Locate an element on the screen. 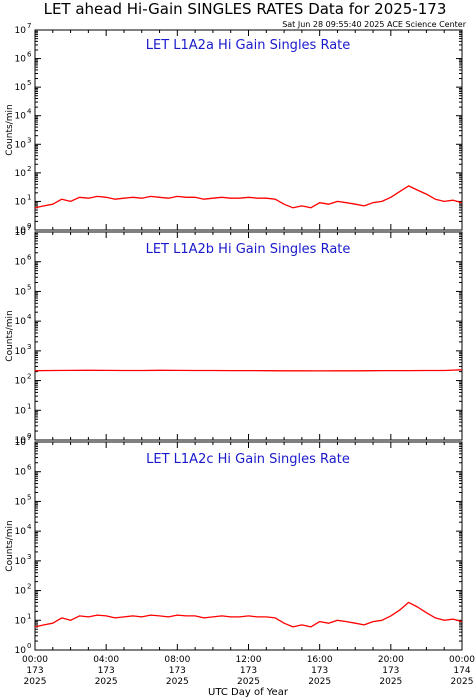  x-tick-time: 20:00 is located at coordinates (391, 660).